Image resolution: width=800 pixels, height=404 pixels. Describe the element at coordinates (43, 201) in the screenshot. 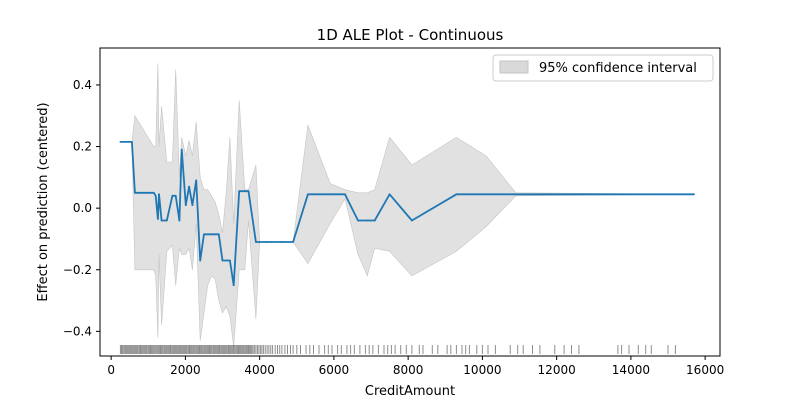

I see `y-axis-label: Effect on prediction (centered)` at that location.